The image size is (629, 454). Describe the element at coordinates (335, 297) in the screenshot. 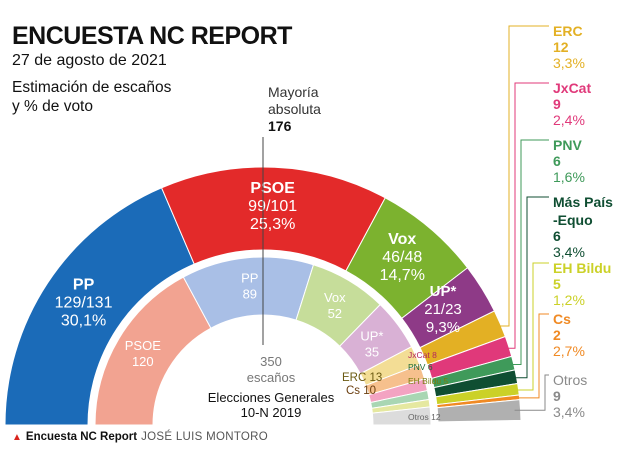

I see `prev-name-vox: Vox` at that location.